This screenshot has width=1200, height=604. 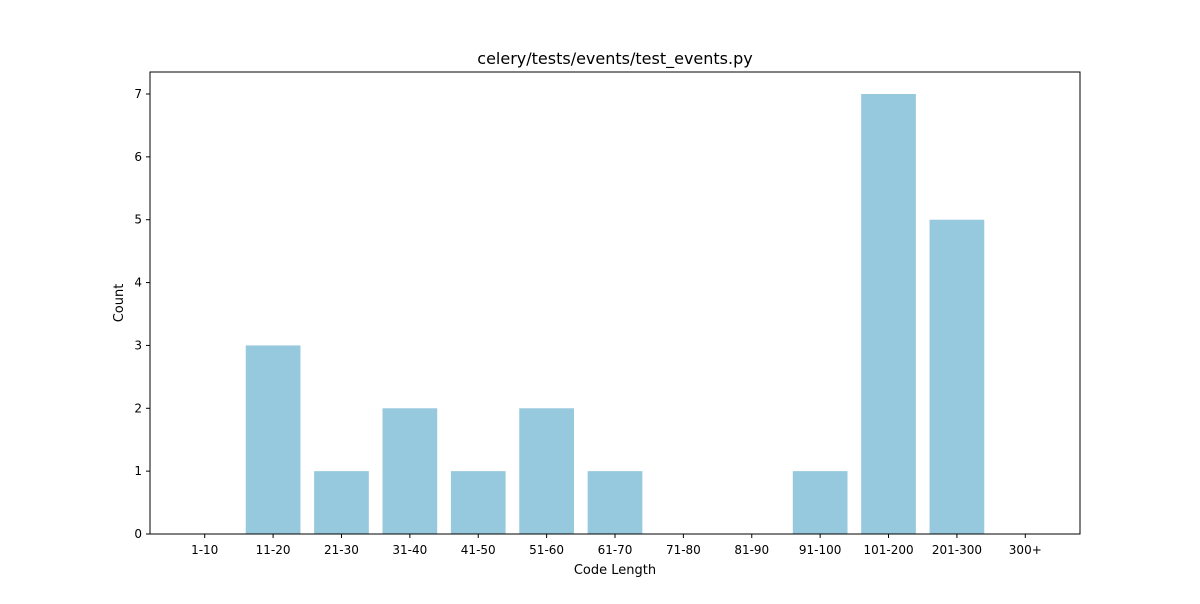 What do you see at coordinates (138, 534) in the screenshot?
I see `y-tick-label: 0` at bounding box center [138, 534].